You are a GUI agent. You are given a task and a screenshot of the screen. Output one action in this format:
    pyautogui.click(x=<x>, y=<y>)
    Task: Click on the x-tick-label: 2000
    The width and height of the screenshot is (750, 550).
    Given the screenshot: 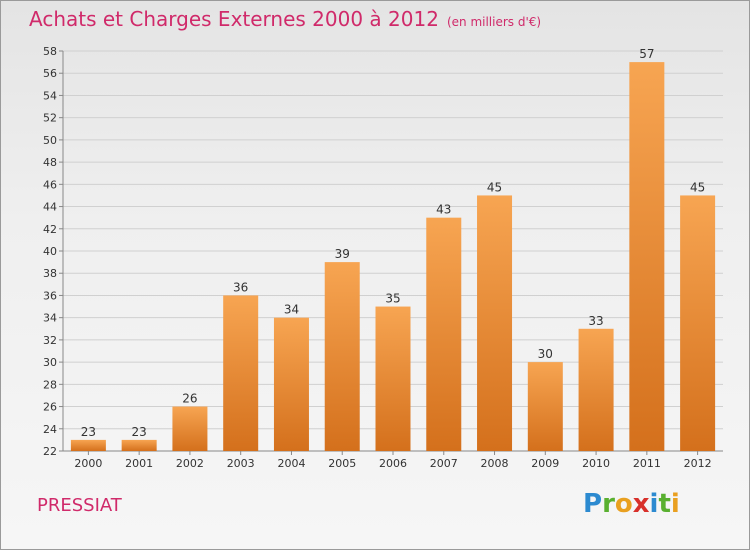 What is the action you would take?
    pyautogui.click(x=88, y=463)
    